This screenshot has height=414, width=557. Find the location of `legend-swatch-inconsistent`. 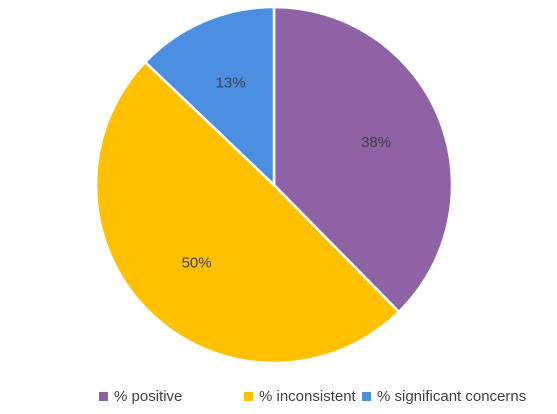

legend-swatch-inconsistent is located at coordinates (248, 396).